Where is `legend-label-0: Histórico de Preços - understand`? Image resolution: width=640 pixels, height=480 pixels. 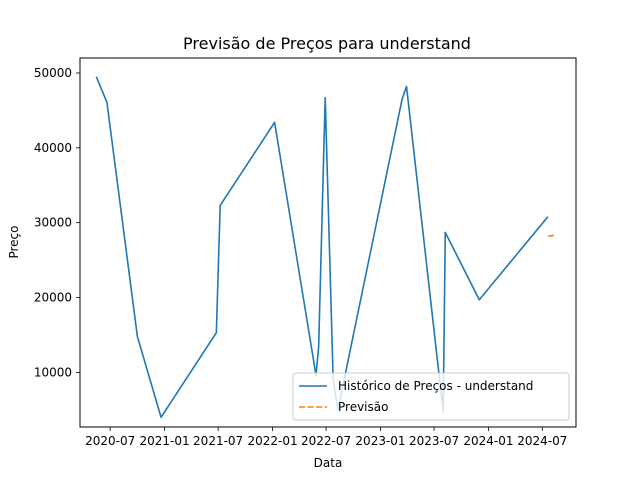 legend-label-0: Histórico de Preços - understand is located at coordinates (435, 386).